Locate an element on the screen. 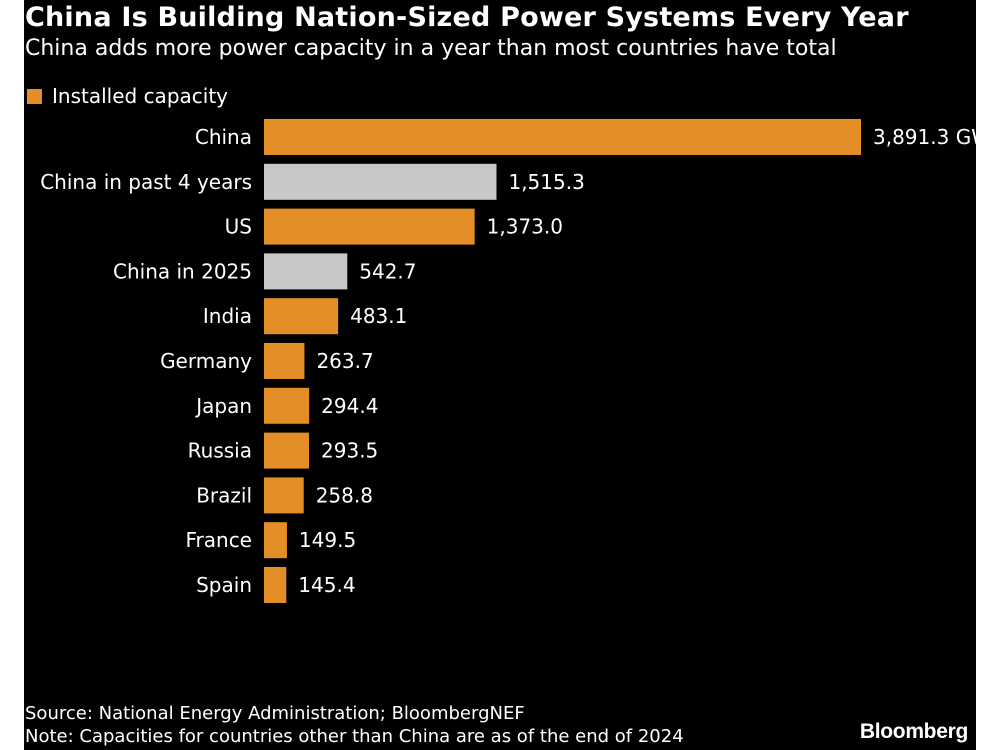 This screenshot has height=750, width=1000. bloomberg-logo: Bloomberg is located at coordinates (913, 731).